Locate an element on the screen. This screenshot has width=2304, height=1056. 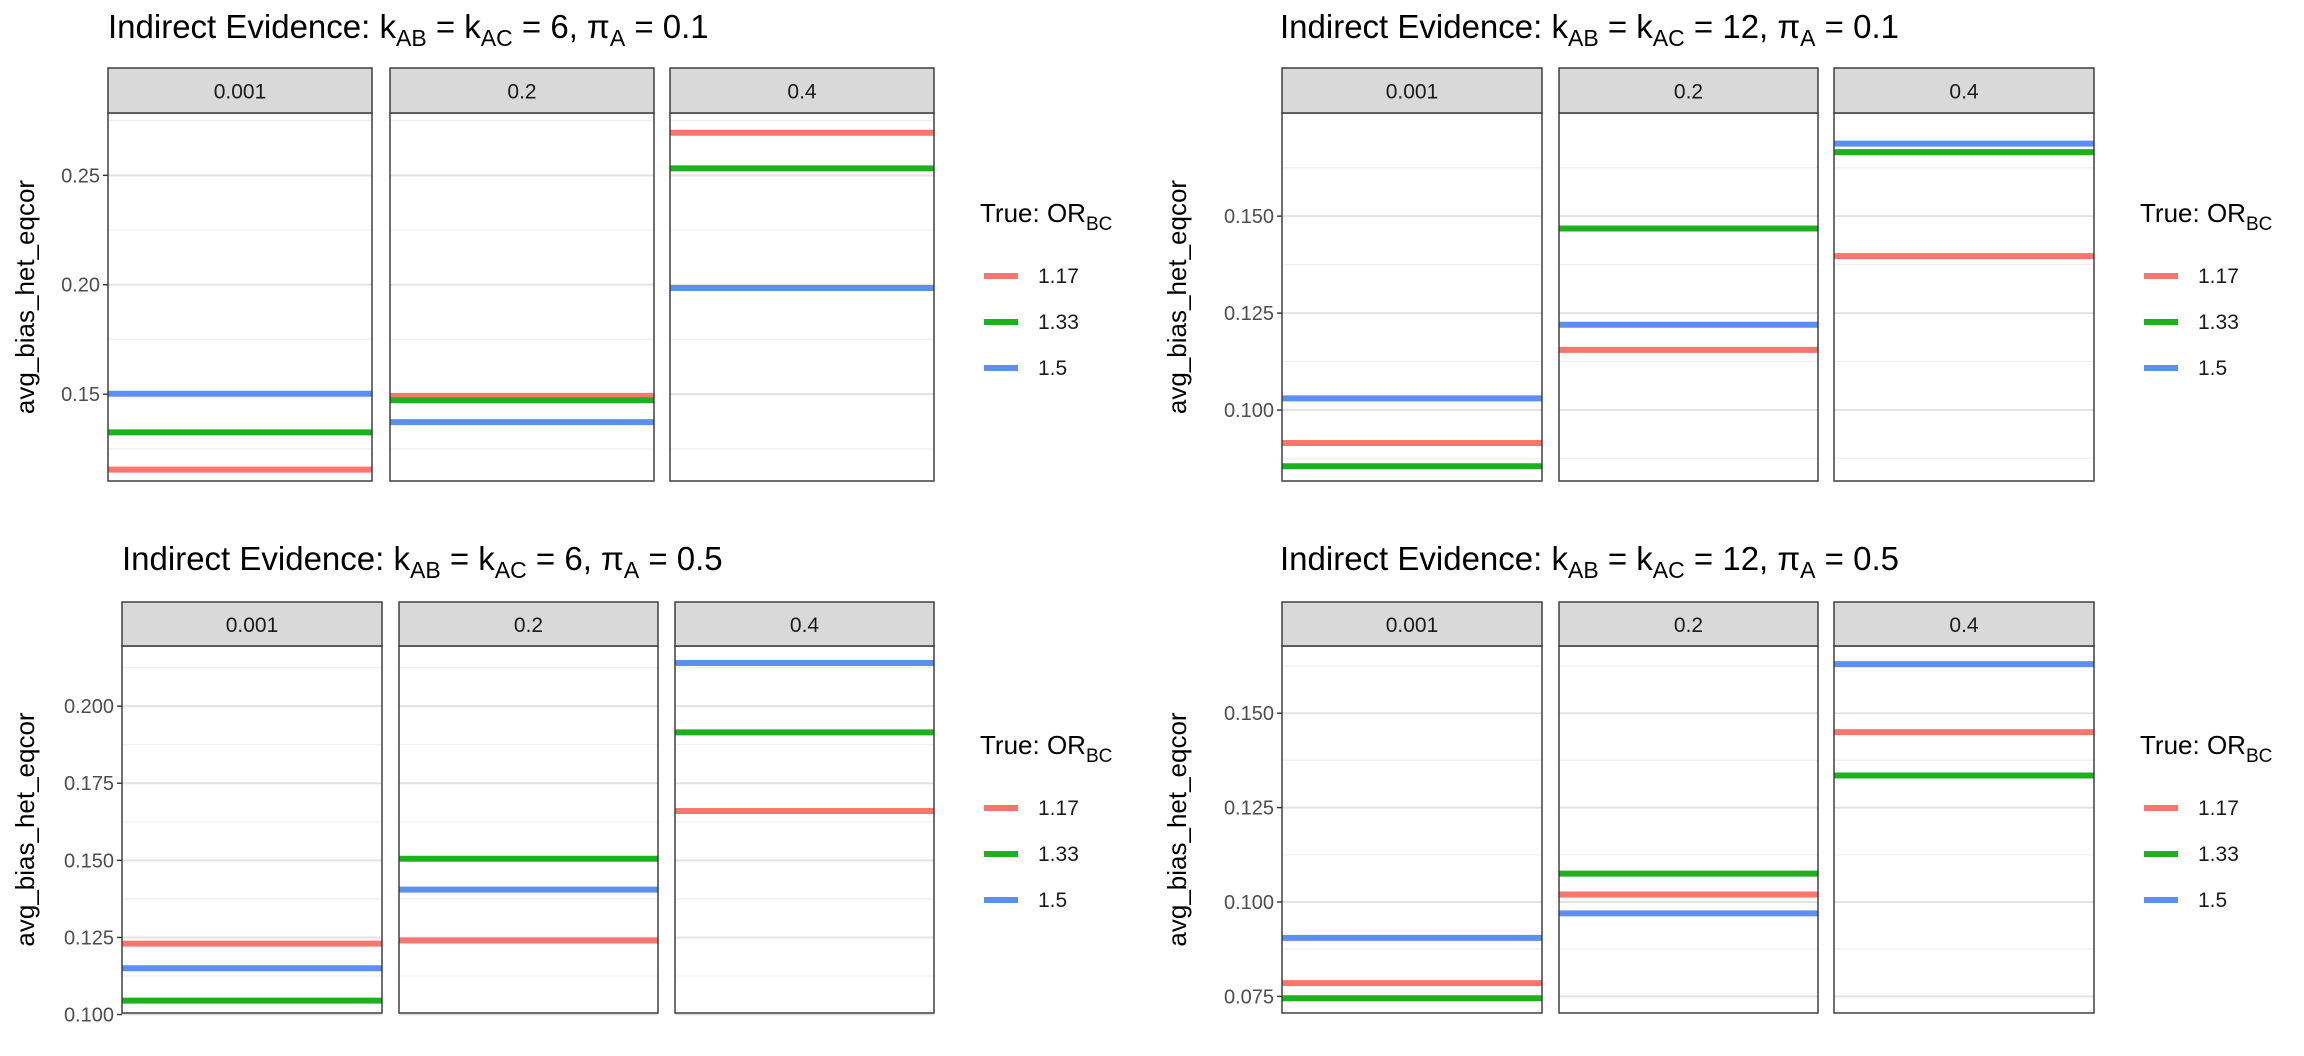
y-tick-label: 0.200 is located at coordinates (89, 707).